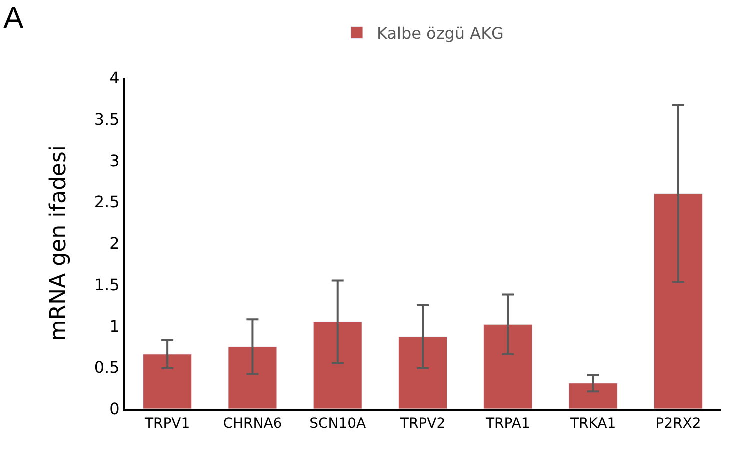 This screenshot has height=454, width=736. I want to click on y-tick-label: 4, so click(115, 78).